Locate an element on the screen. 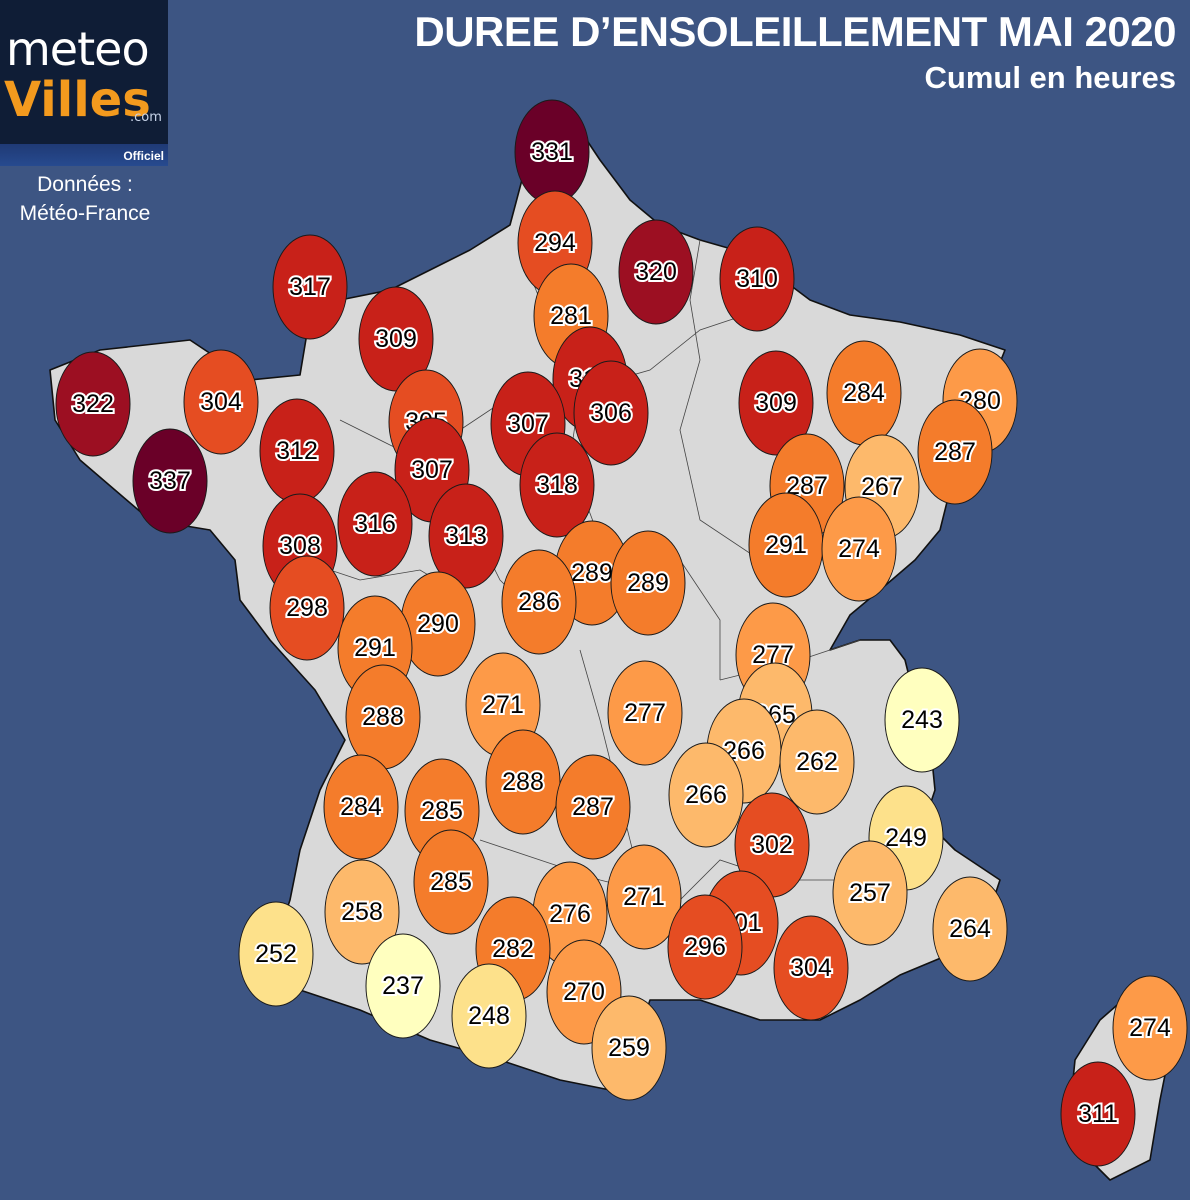  station-value: 311 is located at coordinates (1098, 1114).